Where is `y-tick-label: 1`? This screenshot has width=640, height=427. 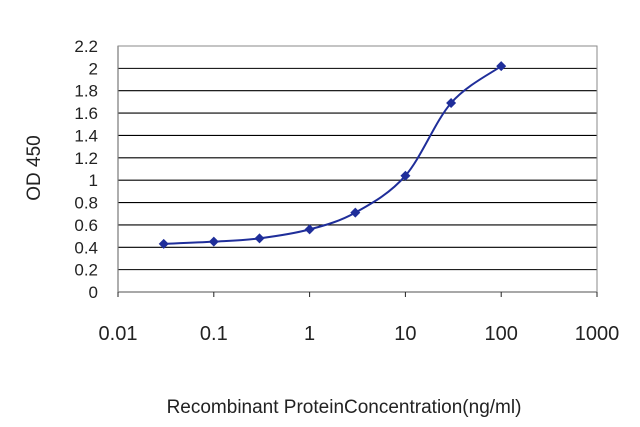
y-tick-label: 1 is located at coordinates (93, 180).